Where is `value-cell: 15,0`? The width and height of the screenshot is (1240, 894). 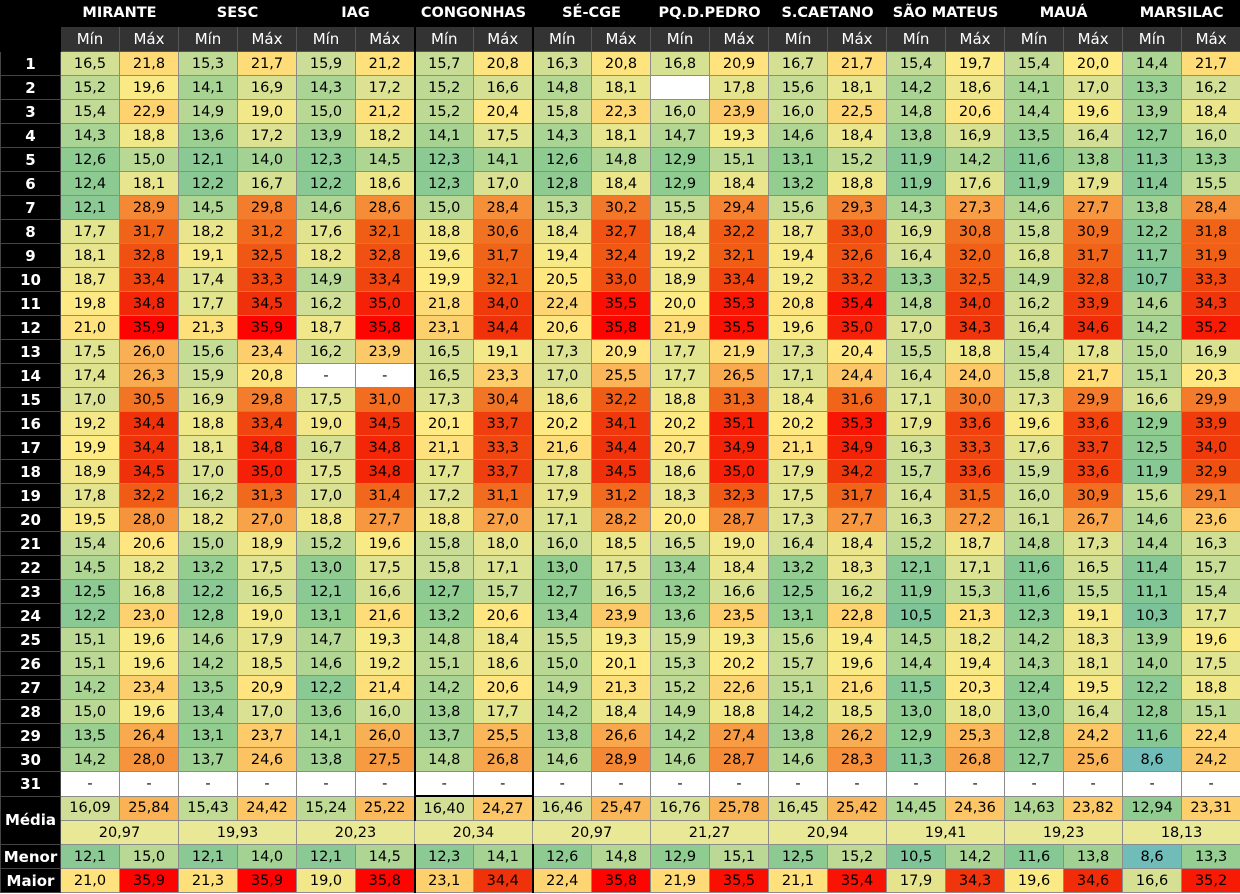
value-cell: 15,0 is located at coordinates (149, 856).